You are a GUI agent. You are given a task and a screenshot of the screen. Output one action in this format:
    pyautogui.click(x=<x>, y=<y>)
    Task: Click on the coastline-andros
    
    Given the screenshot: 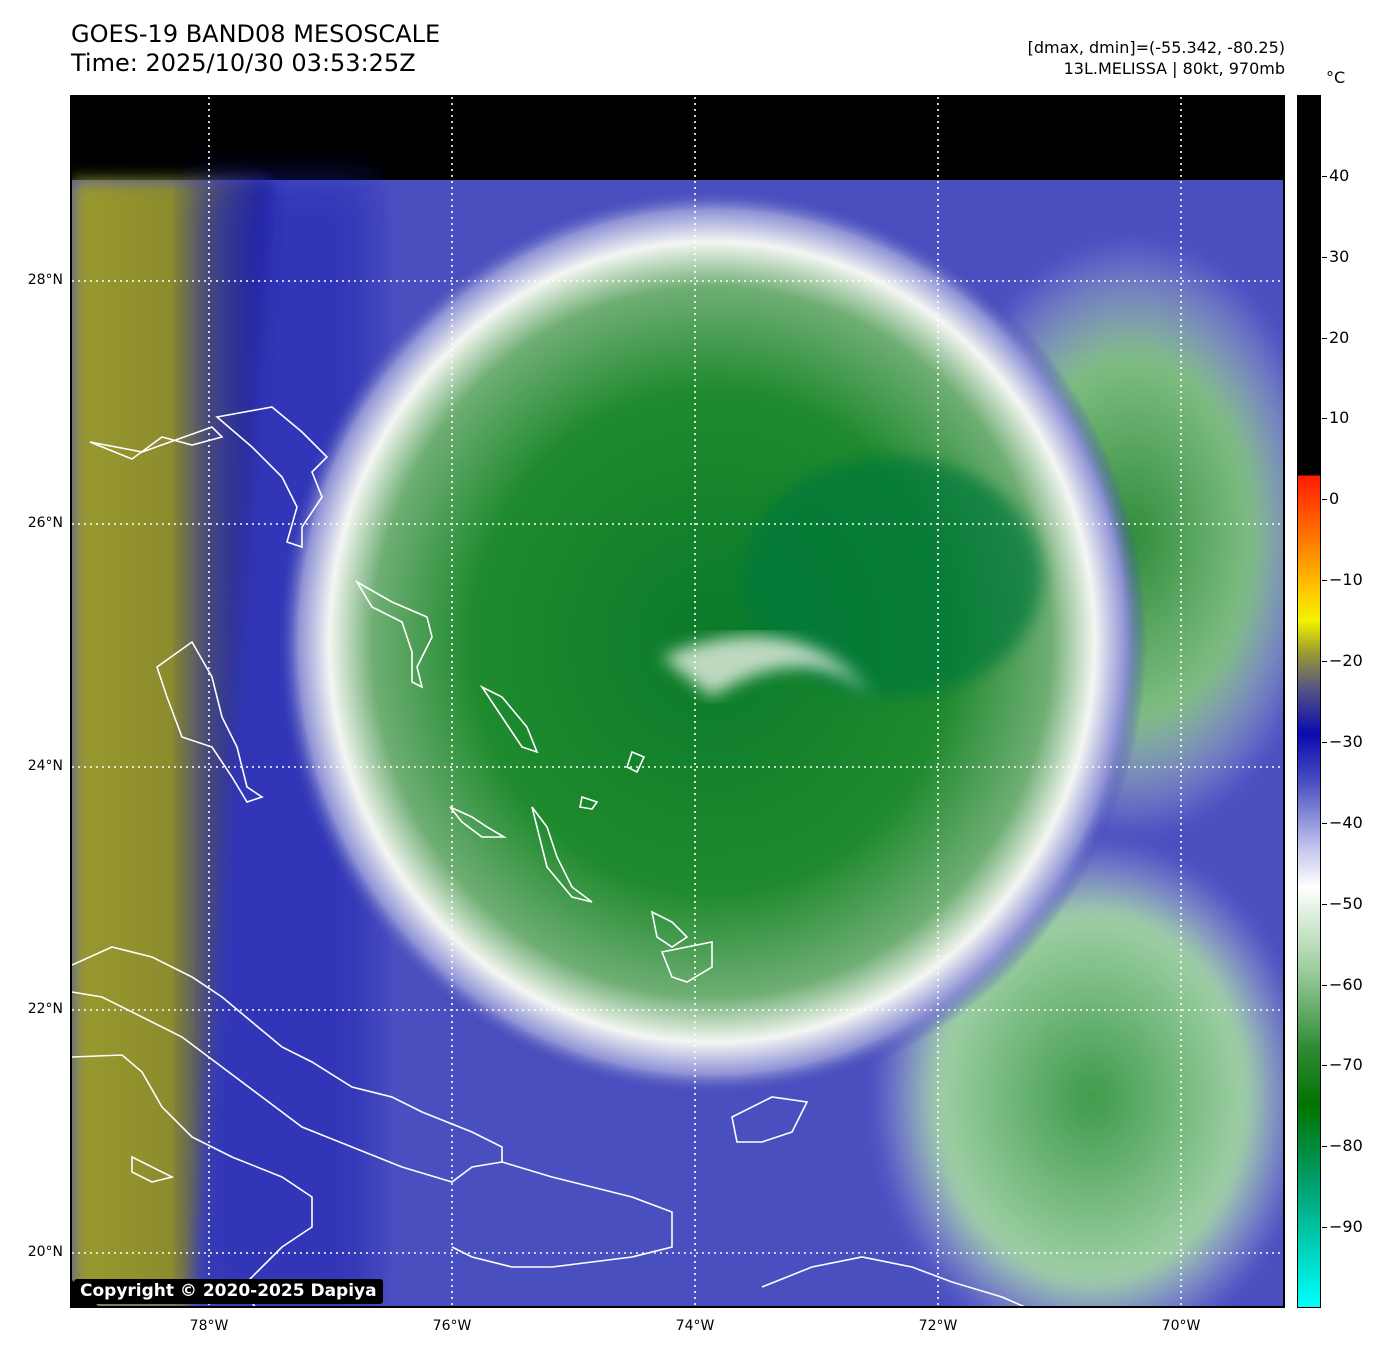 What is the action you would take?
    pyautogui.click(x=210, y=721)
    